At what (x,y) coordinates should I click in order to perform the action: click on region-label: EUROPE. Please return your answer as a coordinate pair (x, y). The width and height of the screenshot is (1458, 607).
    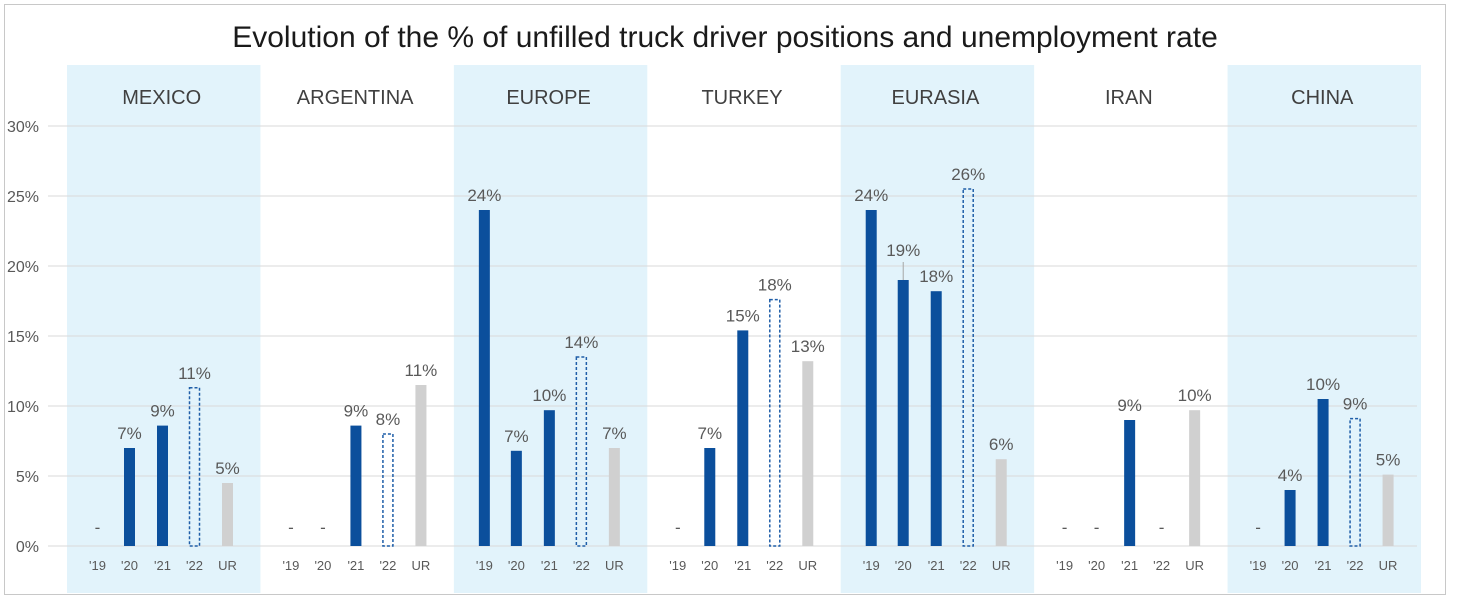
    Looking at the image, I should click on (548, 98).